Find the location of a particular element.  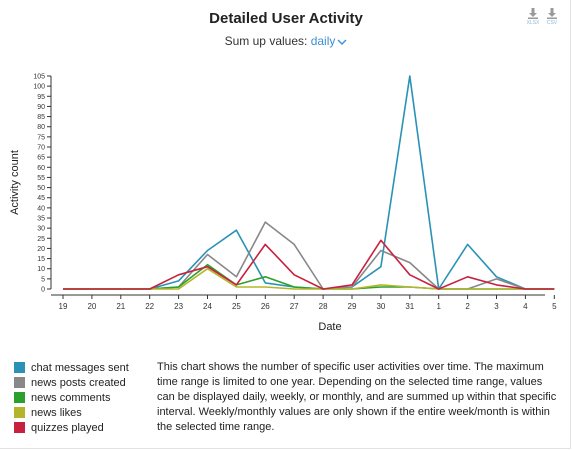

sum-up-selected-value: daily is located at coordinates (323, 41).